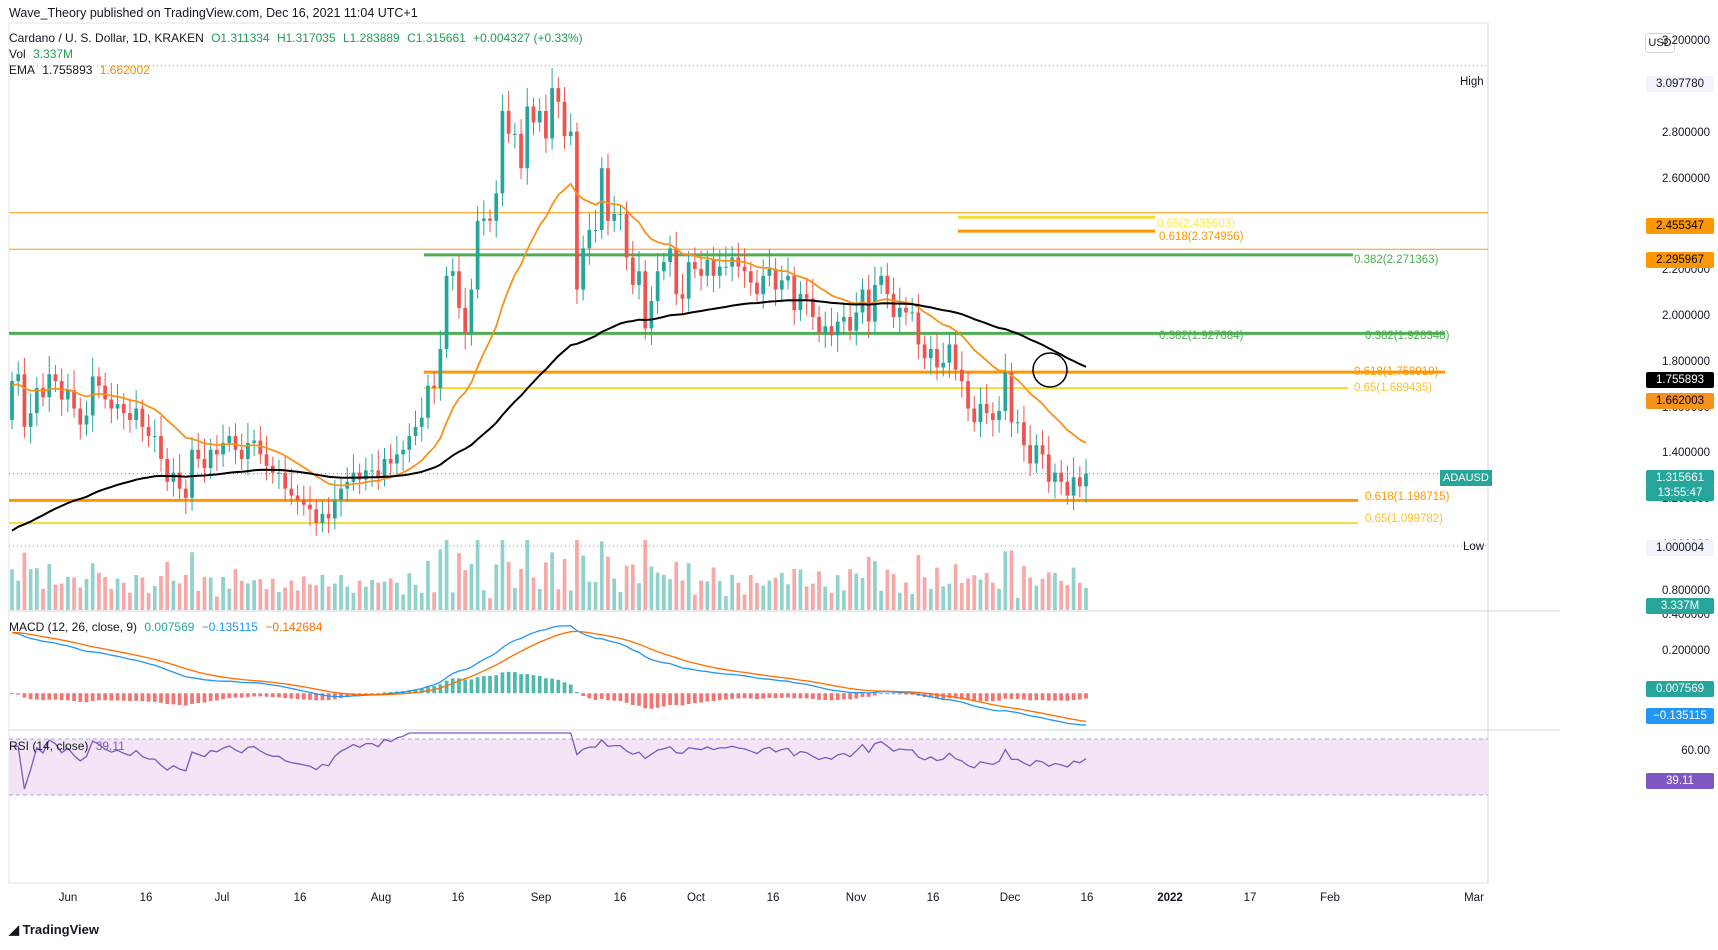 This screenshot has width=1718, height=950. I want to click on tradingview-logo: ◢ TradingView, so click(54, 930).